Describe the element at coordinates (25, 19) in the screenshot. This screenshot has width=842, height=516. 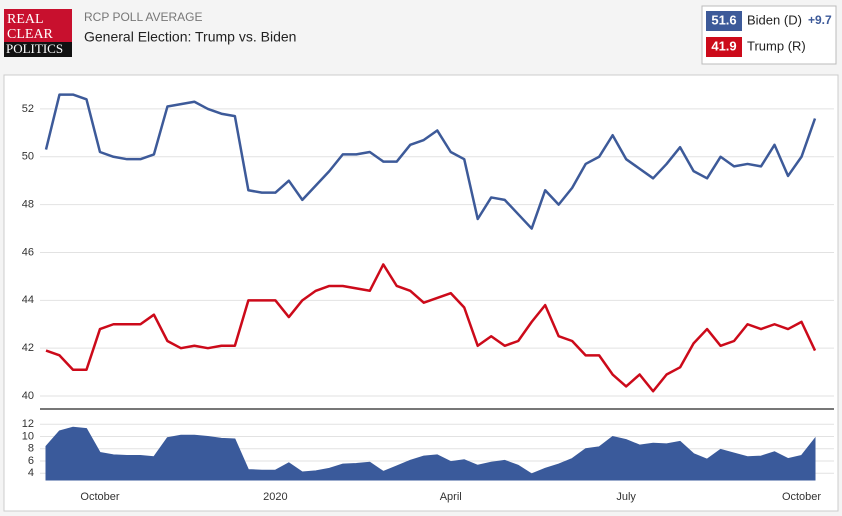
I see `logo-text: REAL` at that location.